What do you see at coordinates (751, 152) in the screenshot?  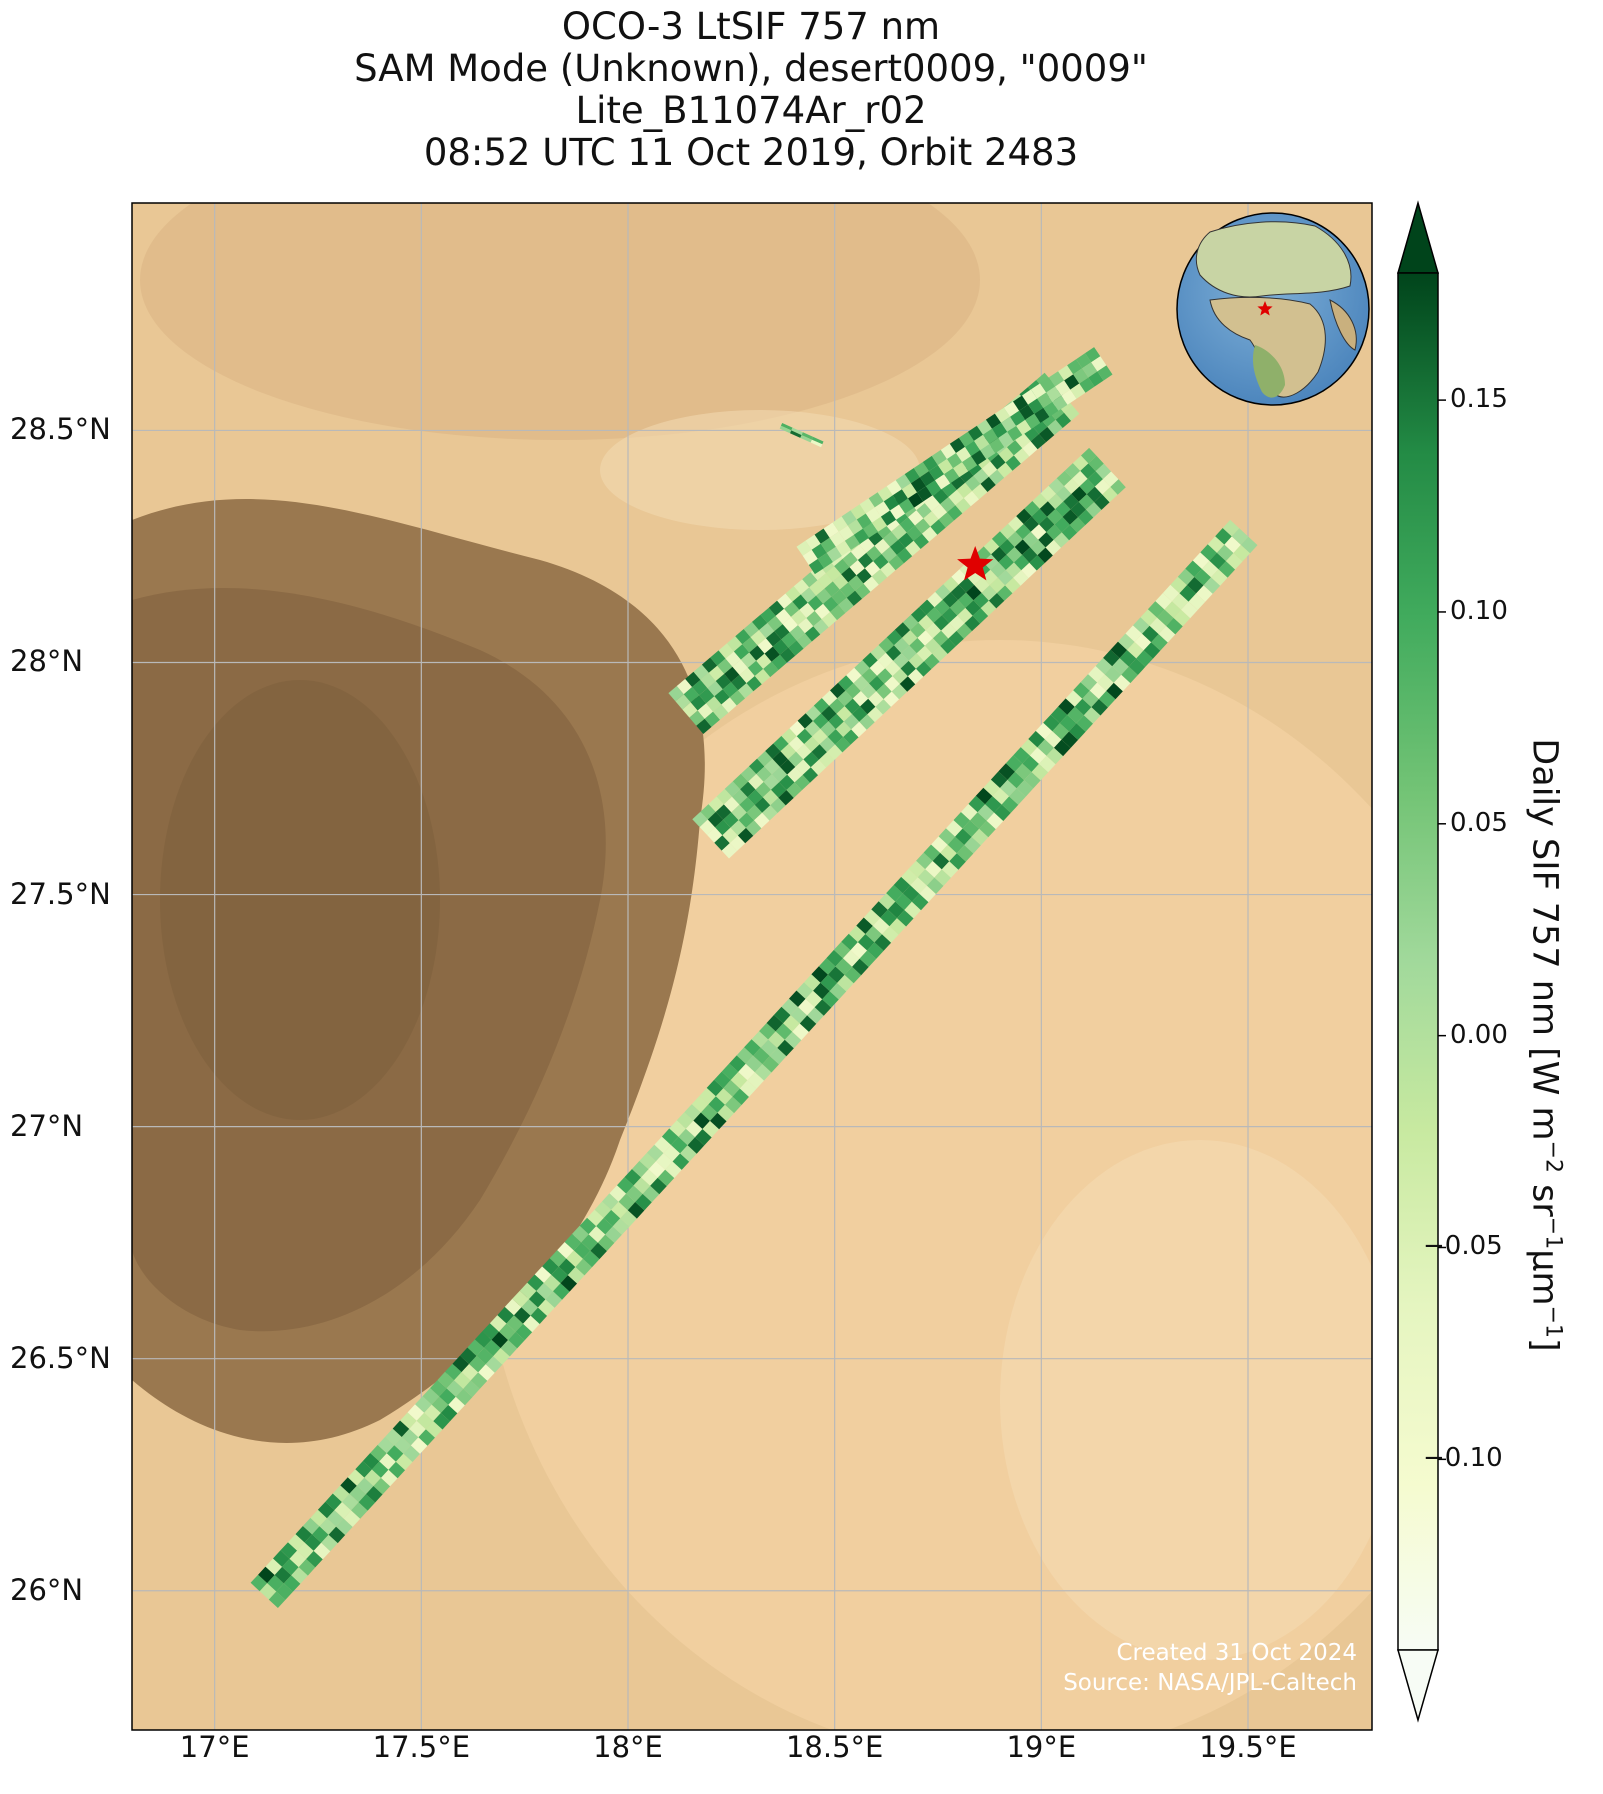 I see `title-line-4: 08:52 UTC 11 Oct 2019, Orbit 2483` at bounding box center [751, 152].